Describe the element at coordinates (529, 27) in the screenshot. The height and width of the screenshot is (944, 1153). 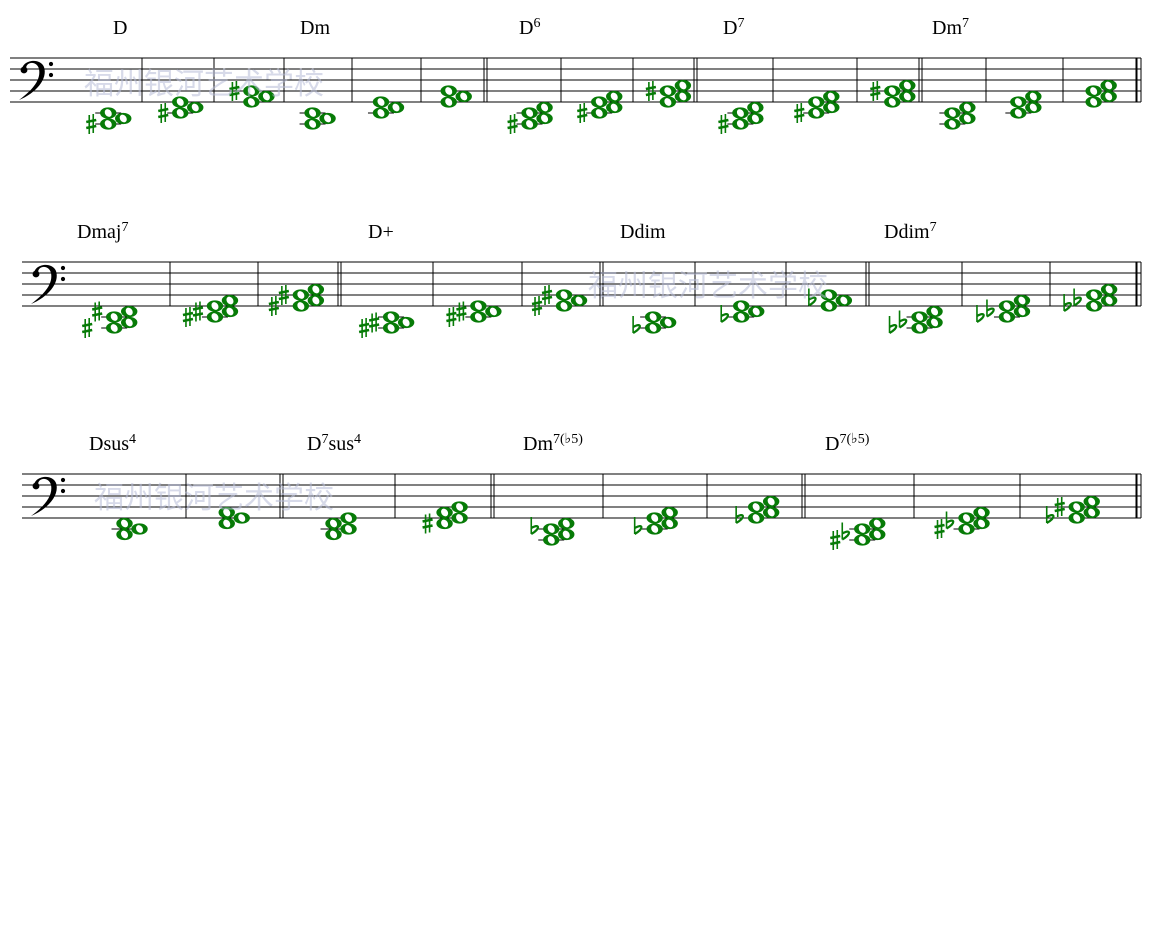
I see `chord-symbol: D6` at that location.